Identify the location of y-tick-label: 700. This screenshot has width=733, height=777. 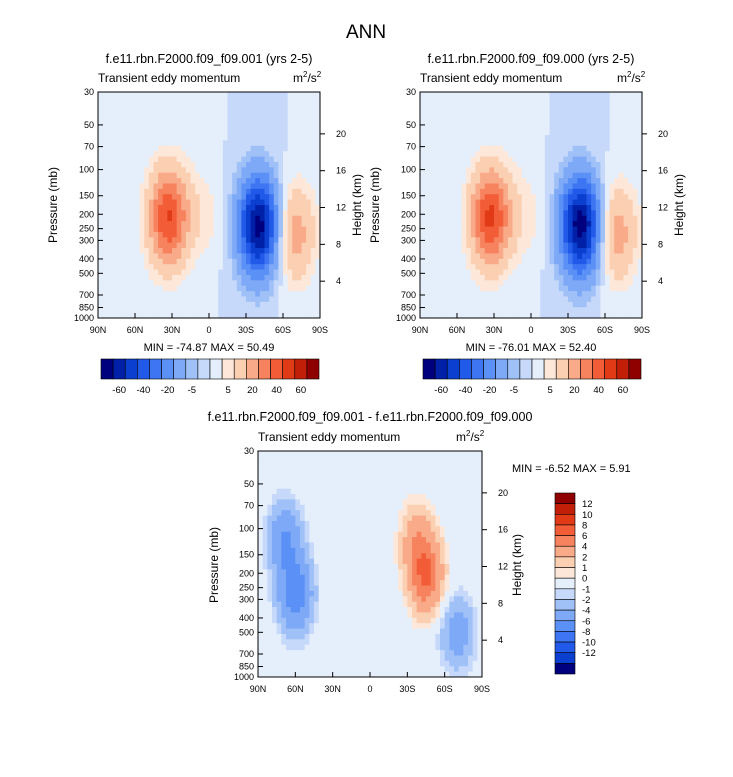
(408, 295).